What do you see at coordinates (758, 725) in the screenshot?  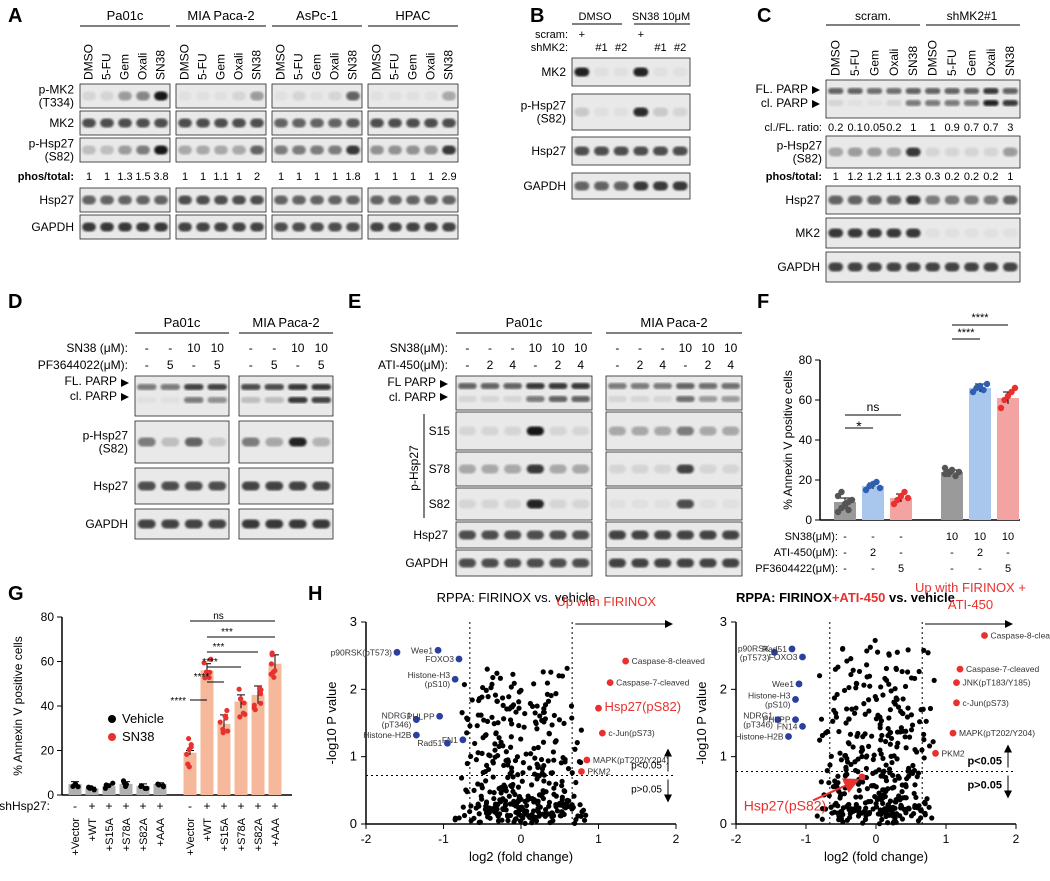 I see `point-label-line: (pT346)` at bounding box center [758, 725].